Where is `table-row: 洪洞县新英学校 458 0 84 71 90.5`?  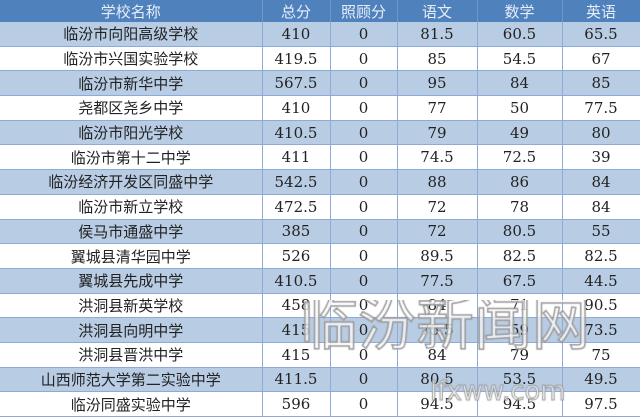 table-row: 洪洞县新英学校 458 0 84 71 90.5 is located at coordinates (320, 306).